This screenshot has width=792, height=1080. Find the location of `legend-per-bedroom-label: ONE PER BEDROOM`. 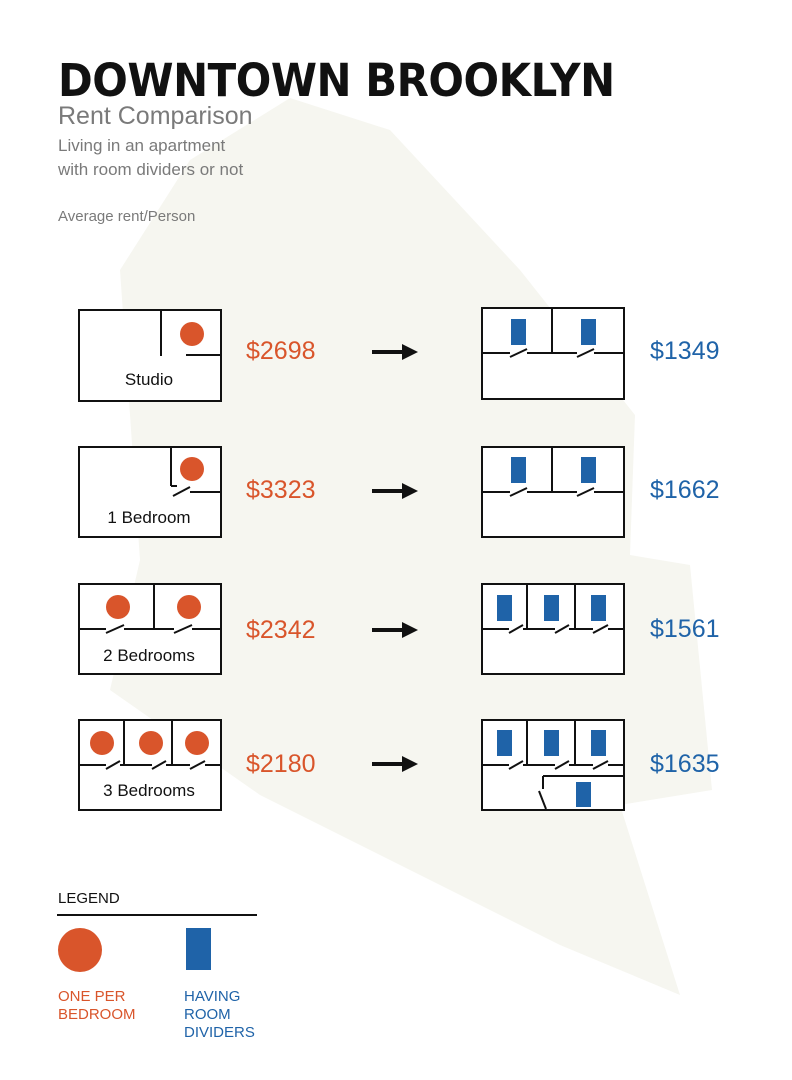

legend-per-bedroom-label: ONE PER BEDROOM is located at coordinates (97, 1005).